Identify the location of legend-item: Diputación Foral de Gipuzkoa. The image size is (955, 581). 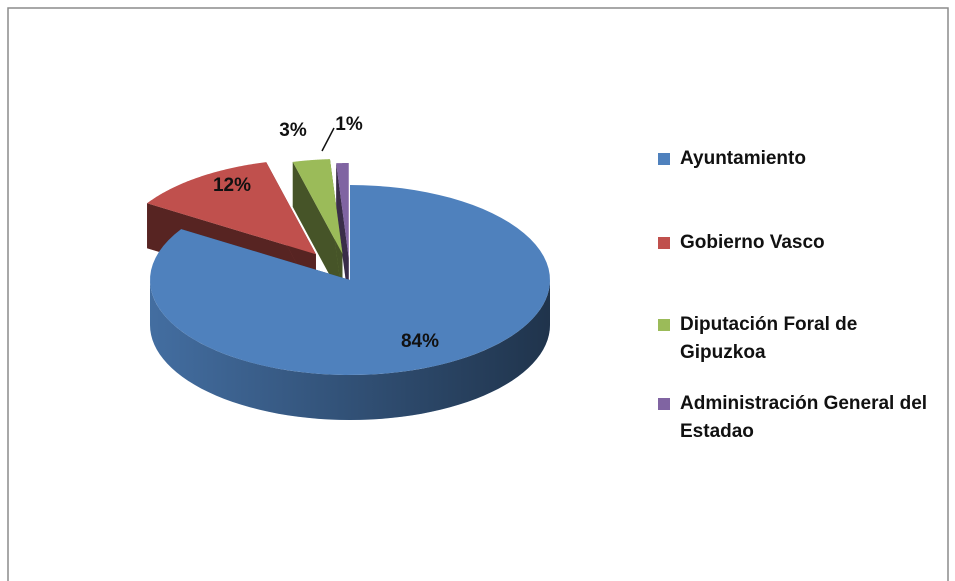
(803, 339).